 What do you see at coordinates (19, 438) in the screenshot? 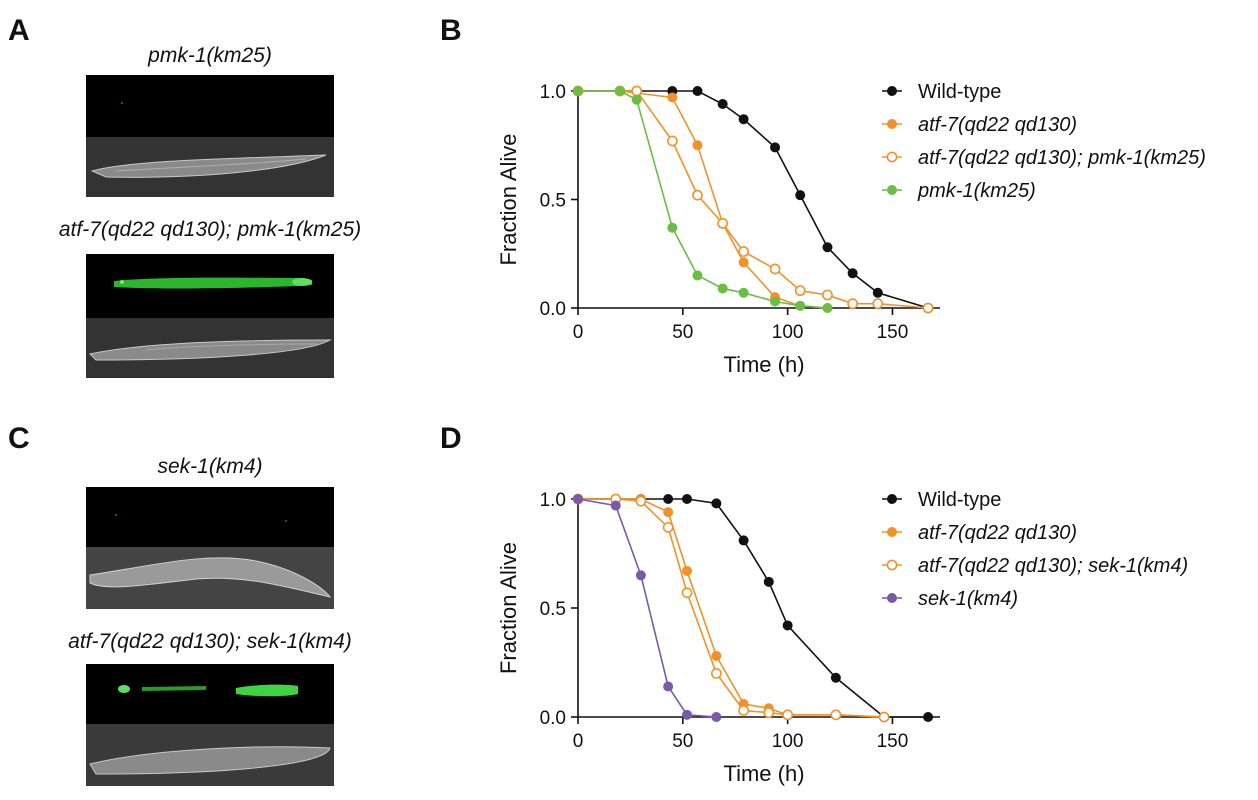
I see `panel-letter-c: C` at bounding box center [19, 438].